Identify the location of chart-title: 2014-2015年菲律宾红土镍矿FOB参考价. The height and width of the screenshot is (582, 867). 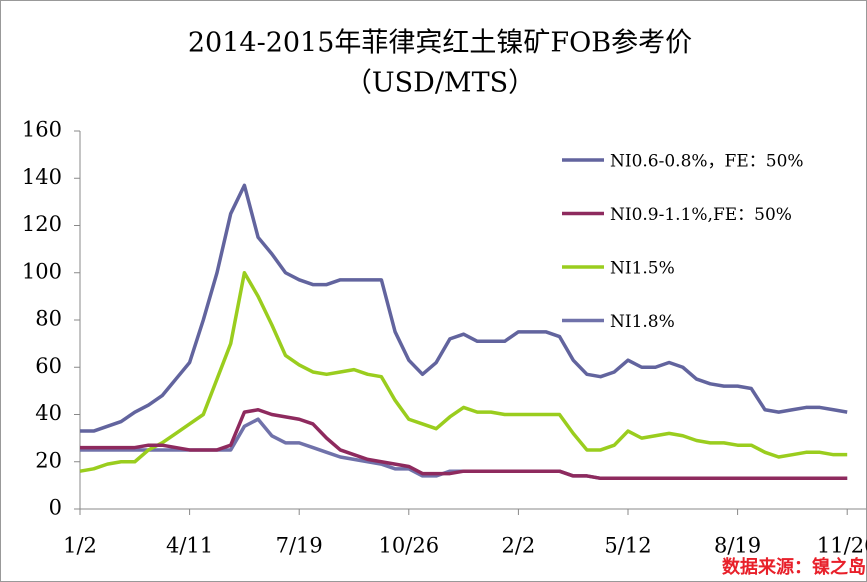
(440, 43).